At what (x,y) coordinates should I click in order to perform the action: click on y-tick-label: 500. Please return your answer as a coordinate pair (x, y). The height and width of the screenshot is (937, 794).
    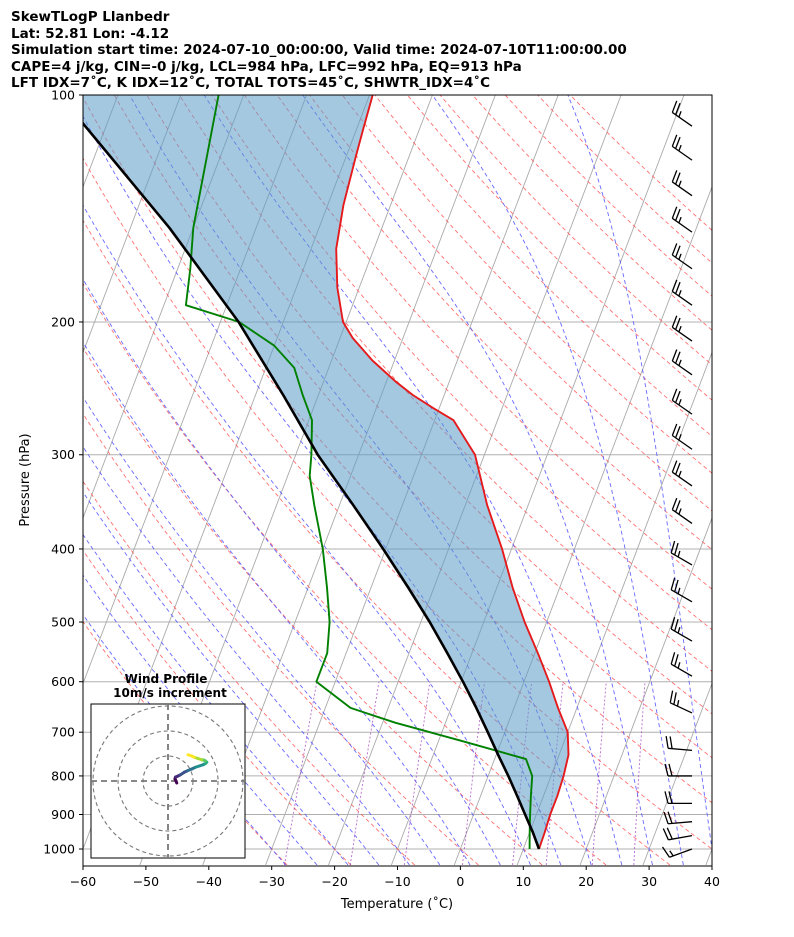
    Looking at the image, I should click on (63, 622).